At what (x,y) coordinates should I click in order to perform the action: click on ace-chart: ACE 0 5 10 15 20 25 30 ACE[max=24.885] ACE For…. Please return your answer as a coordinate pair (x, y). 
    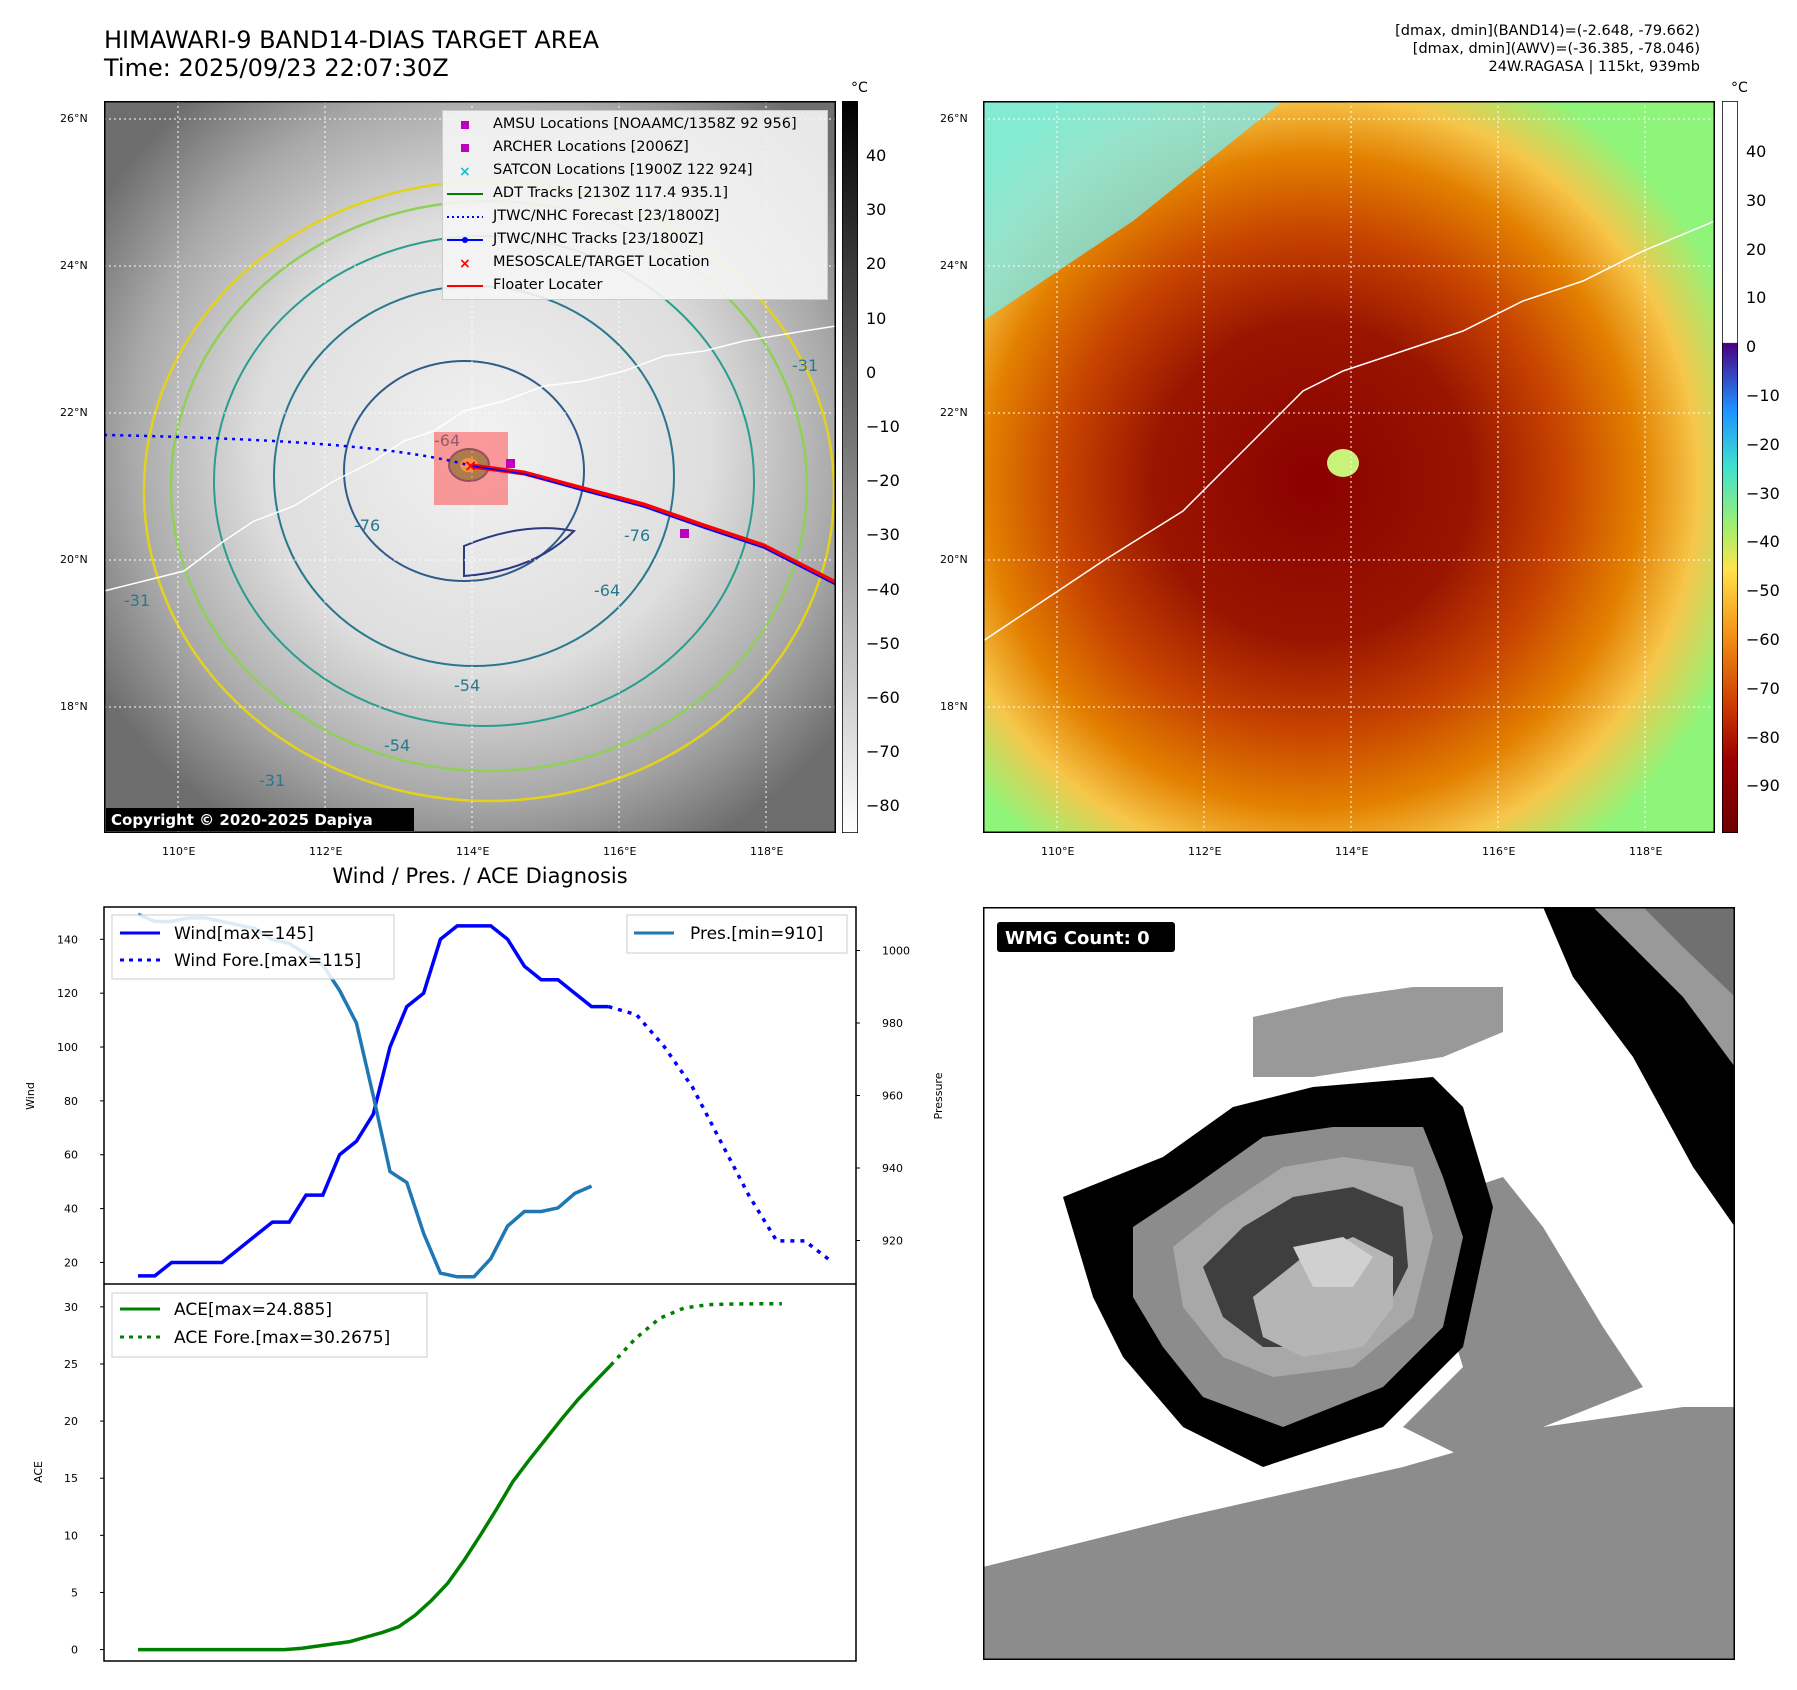
    Looking at the image, I should click on (444, 1473).